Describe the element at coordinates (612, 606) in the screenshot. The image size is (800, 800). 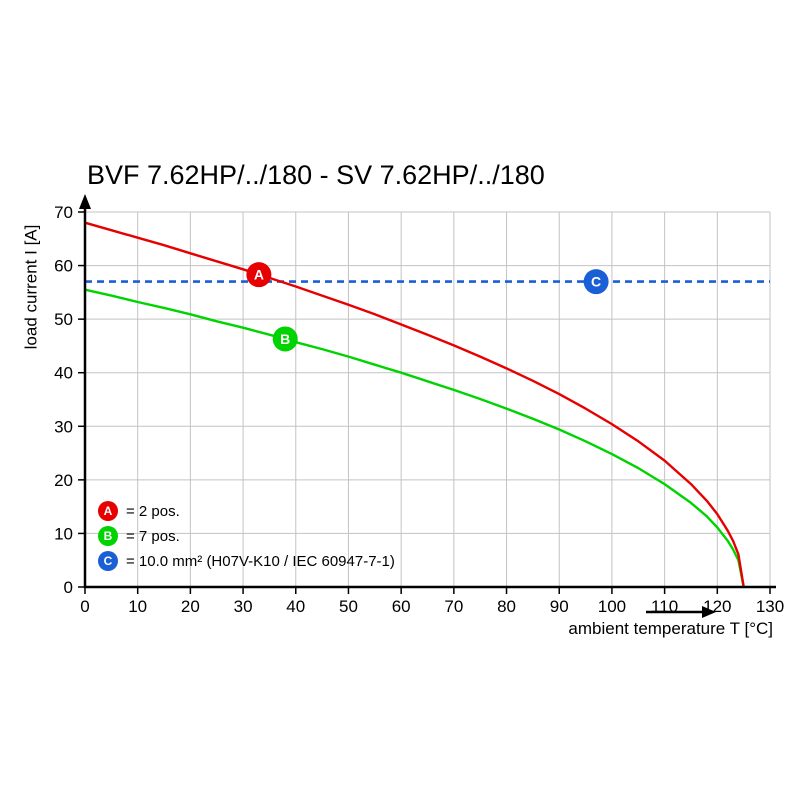
I see `x-tick-label-100: 100` at that location.